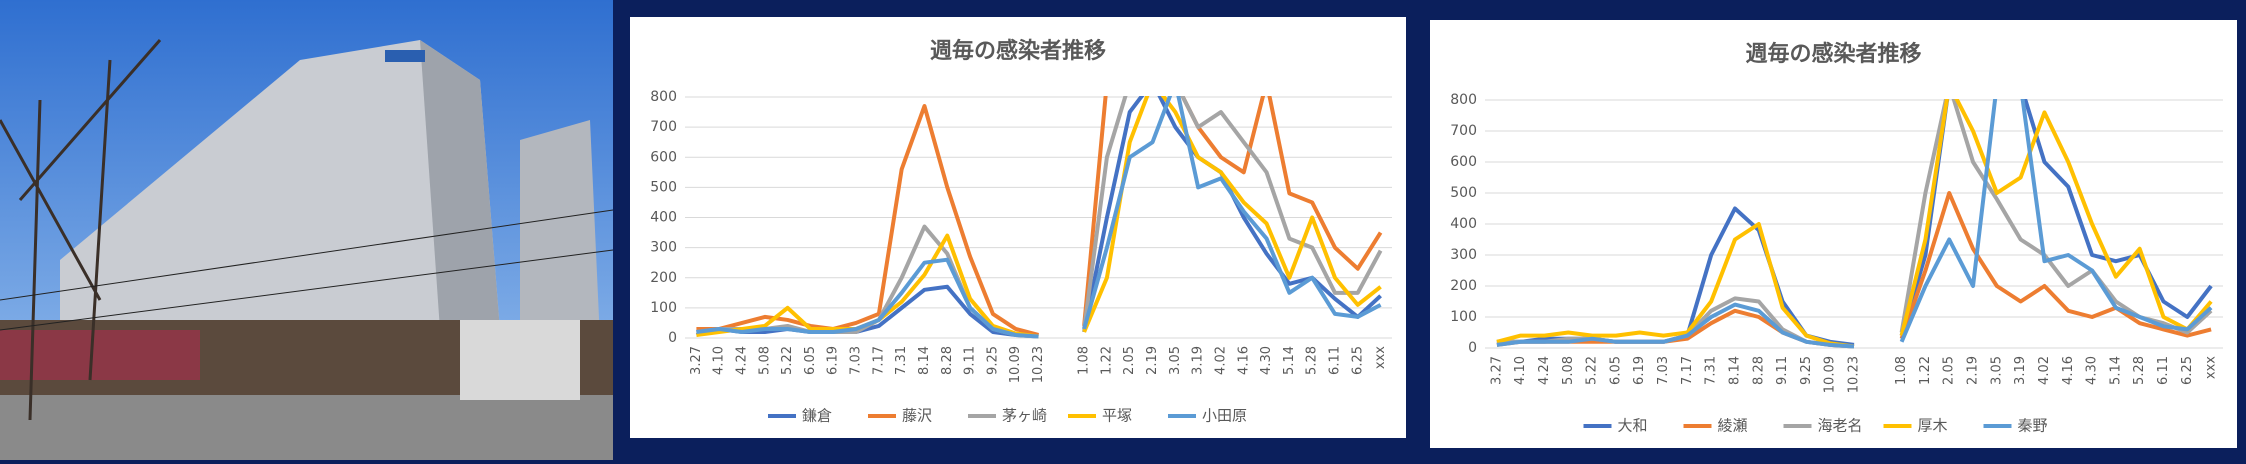 The width and height of the screenshot is (2246, 464). What do you see at coordinates (1224, 416) in the screenshot?
I see `legend-label: 小田原` at bounding box center [1224, 416].